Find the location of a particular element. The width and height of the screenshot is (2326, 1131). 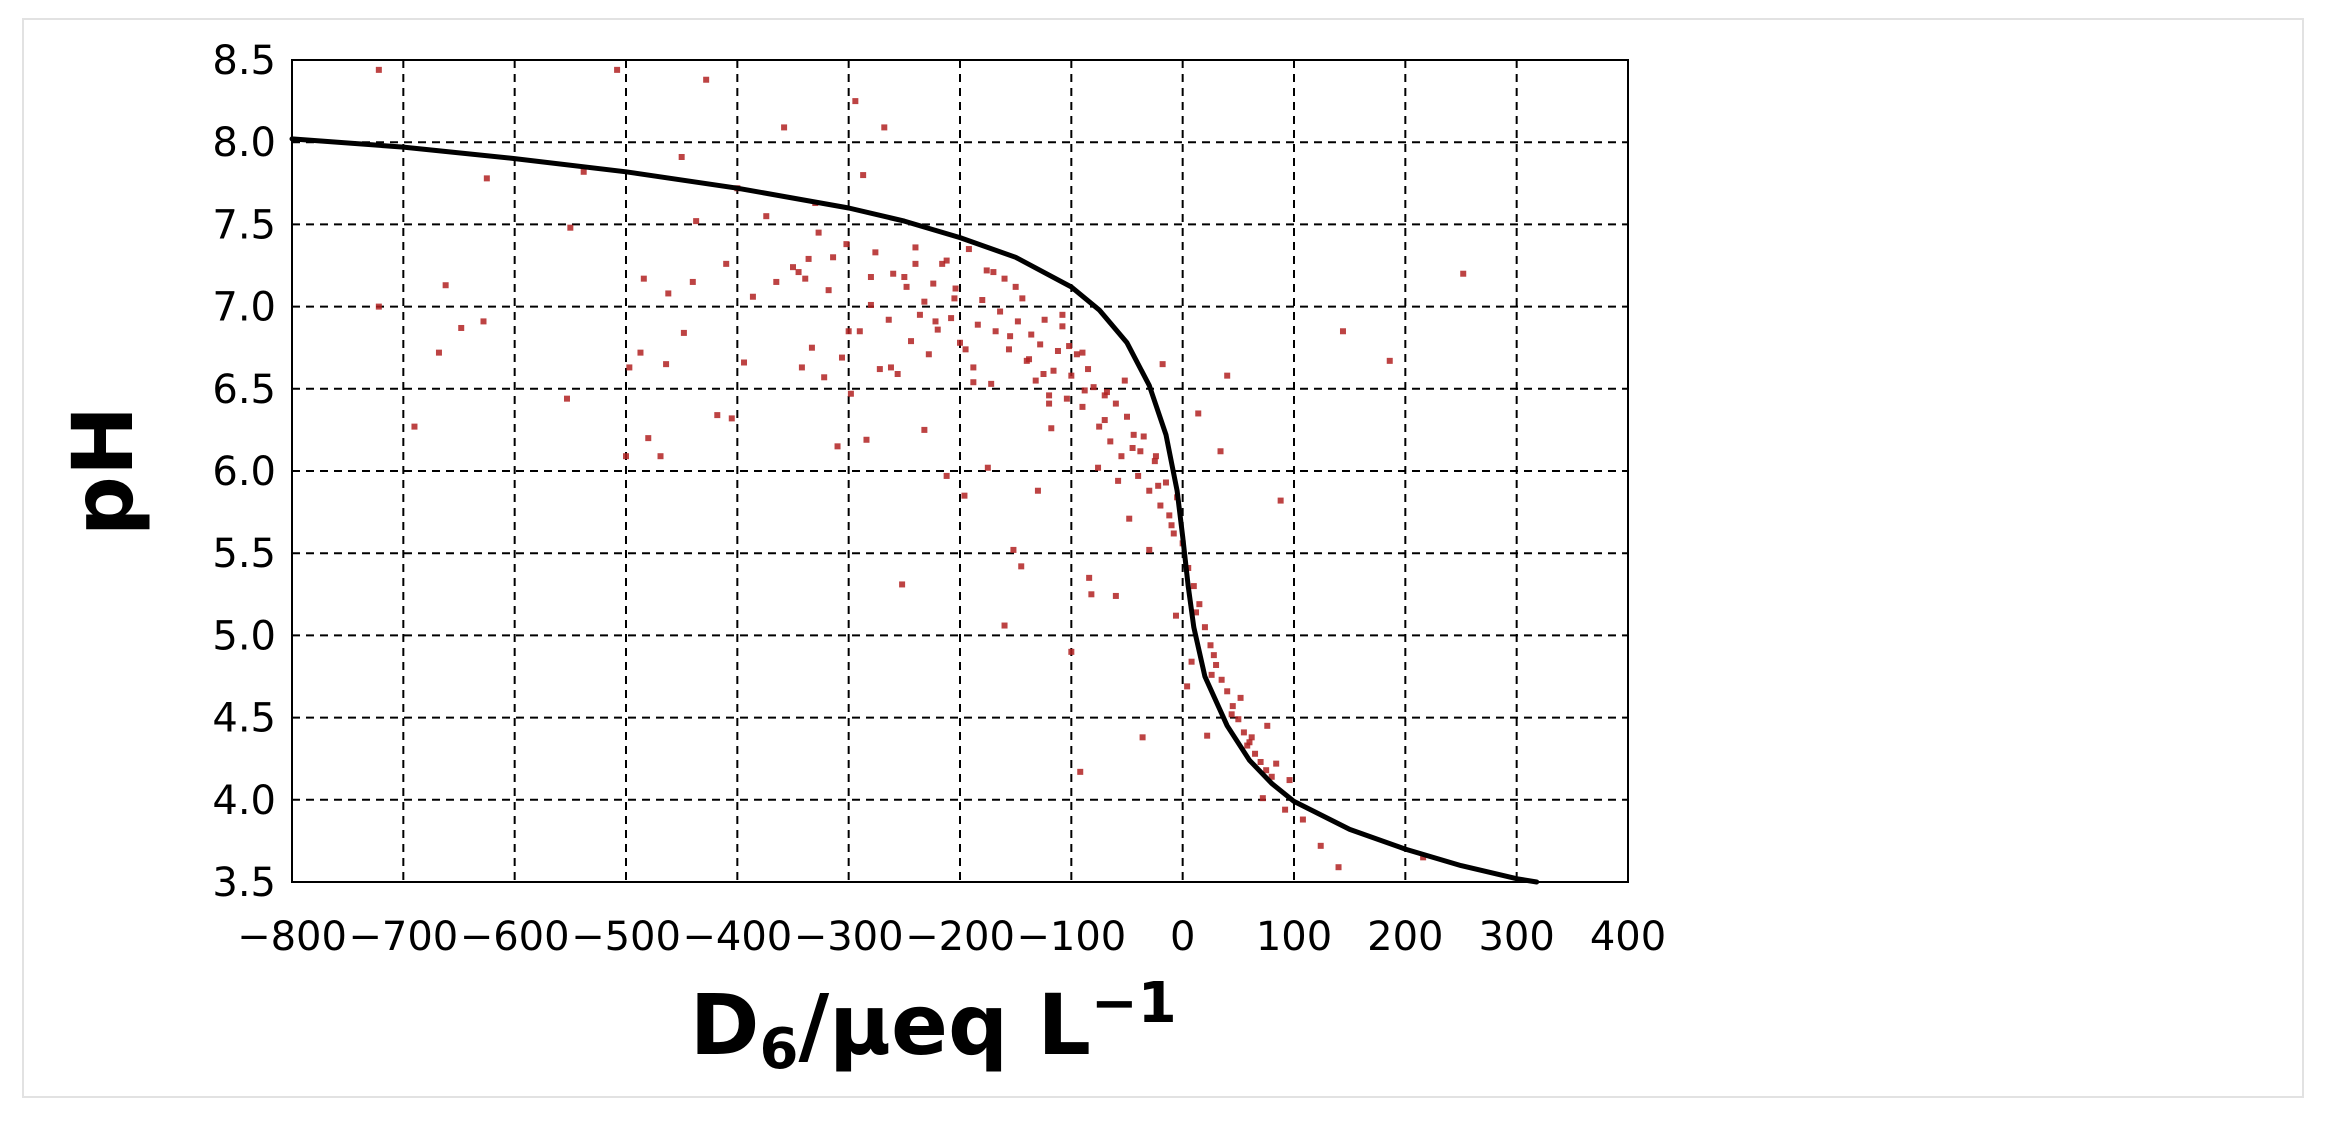

x-axis-title: D6/μeq L−1 is located at coordinates (933, 1026).